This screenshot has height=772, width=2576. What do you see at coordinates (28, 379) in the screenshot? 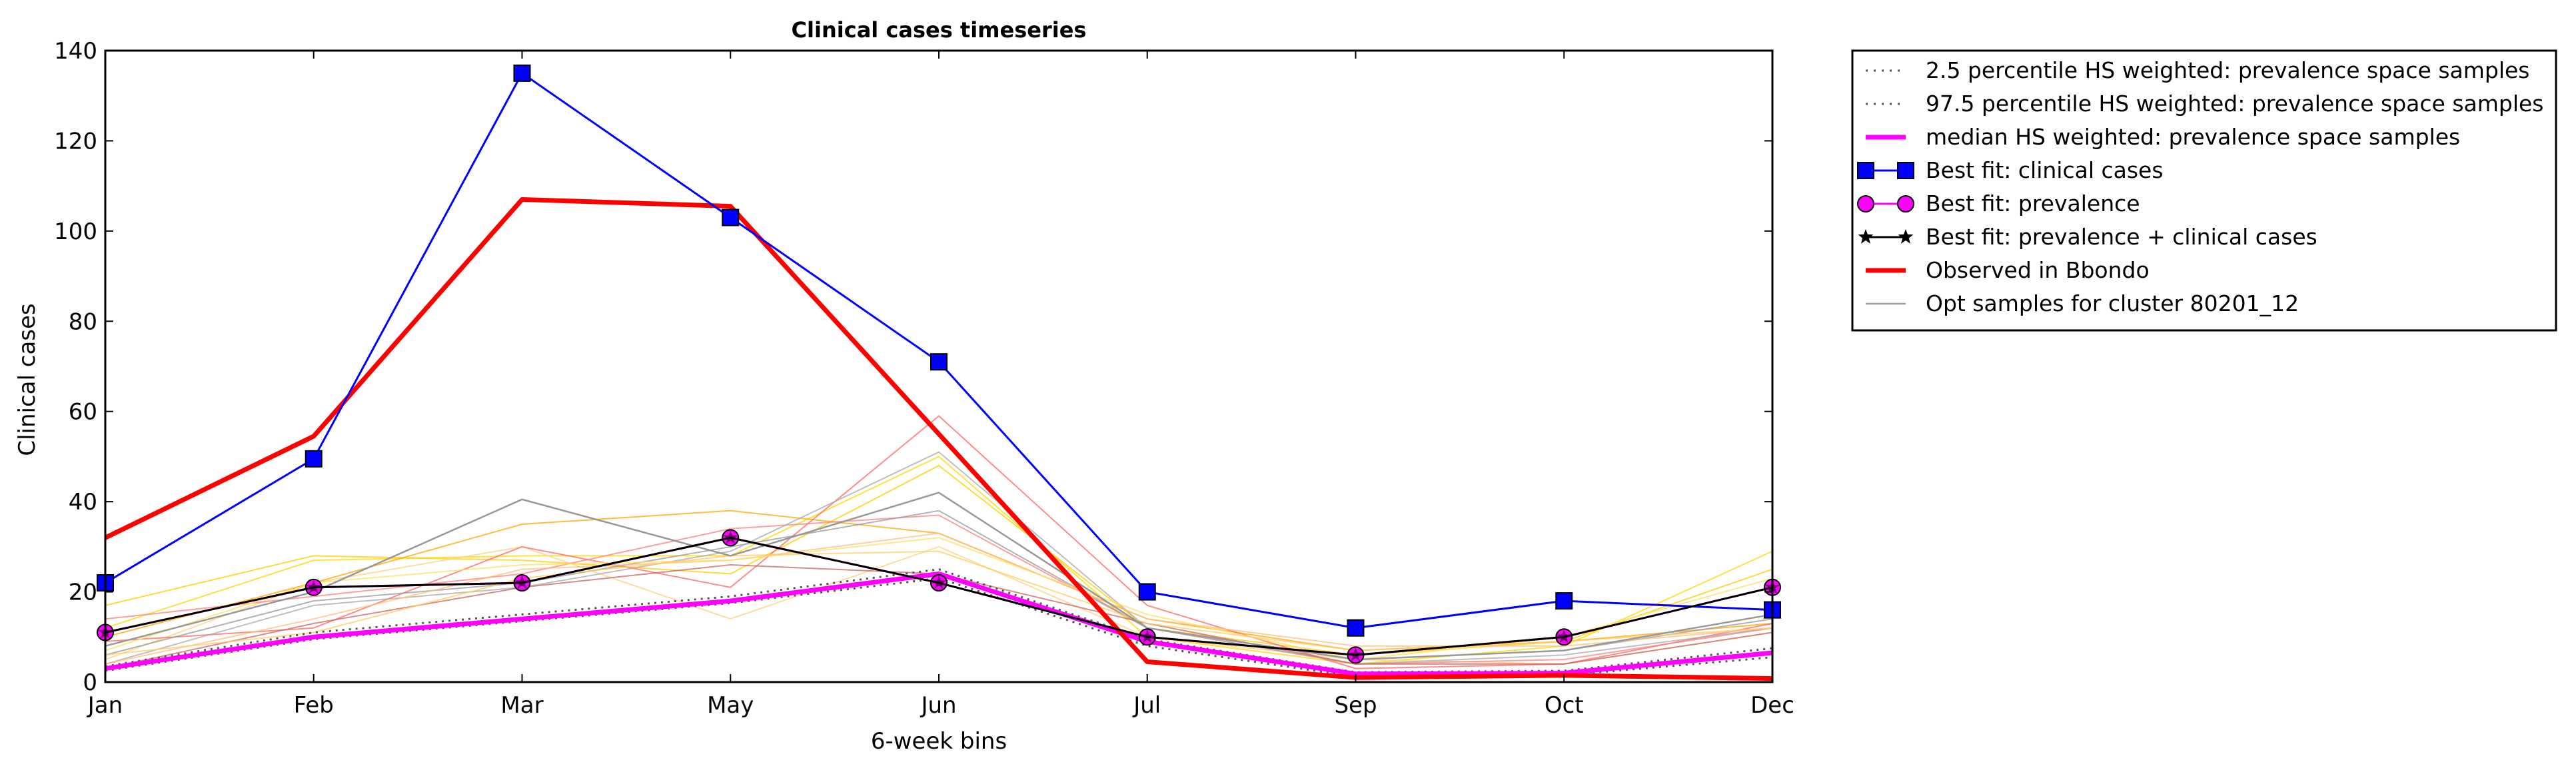
I see `y-axis-label: Clinical cases` at bounding box center [28, 379].